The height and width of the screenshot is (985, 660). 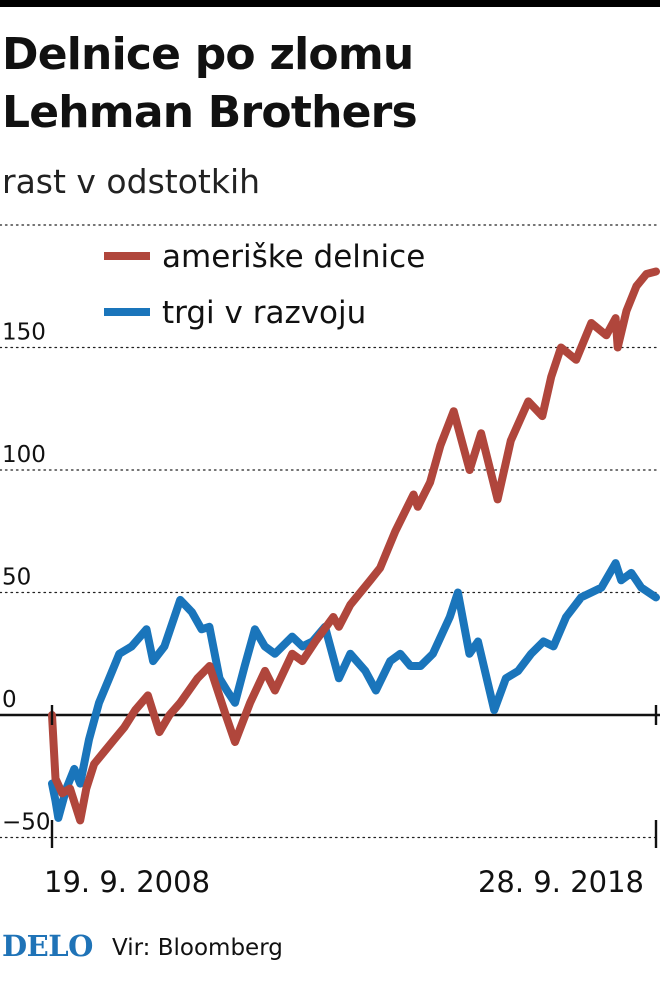 I want to click on source-note: Vir: Bloomberg, so click(x=197, y=948).